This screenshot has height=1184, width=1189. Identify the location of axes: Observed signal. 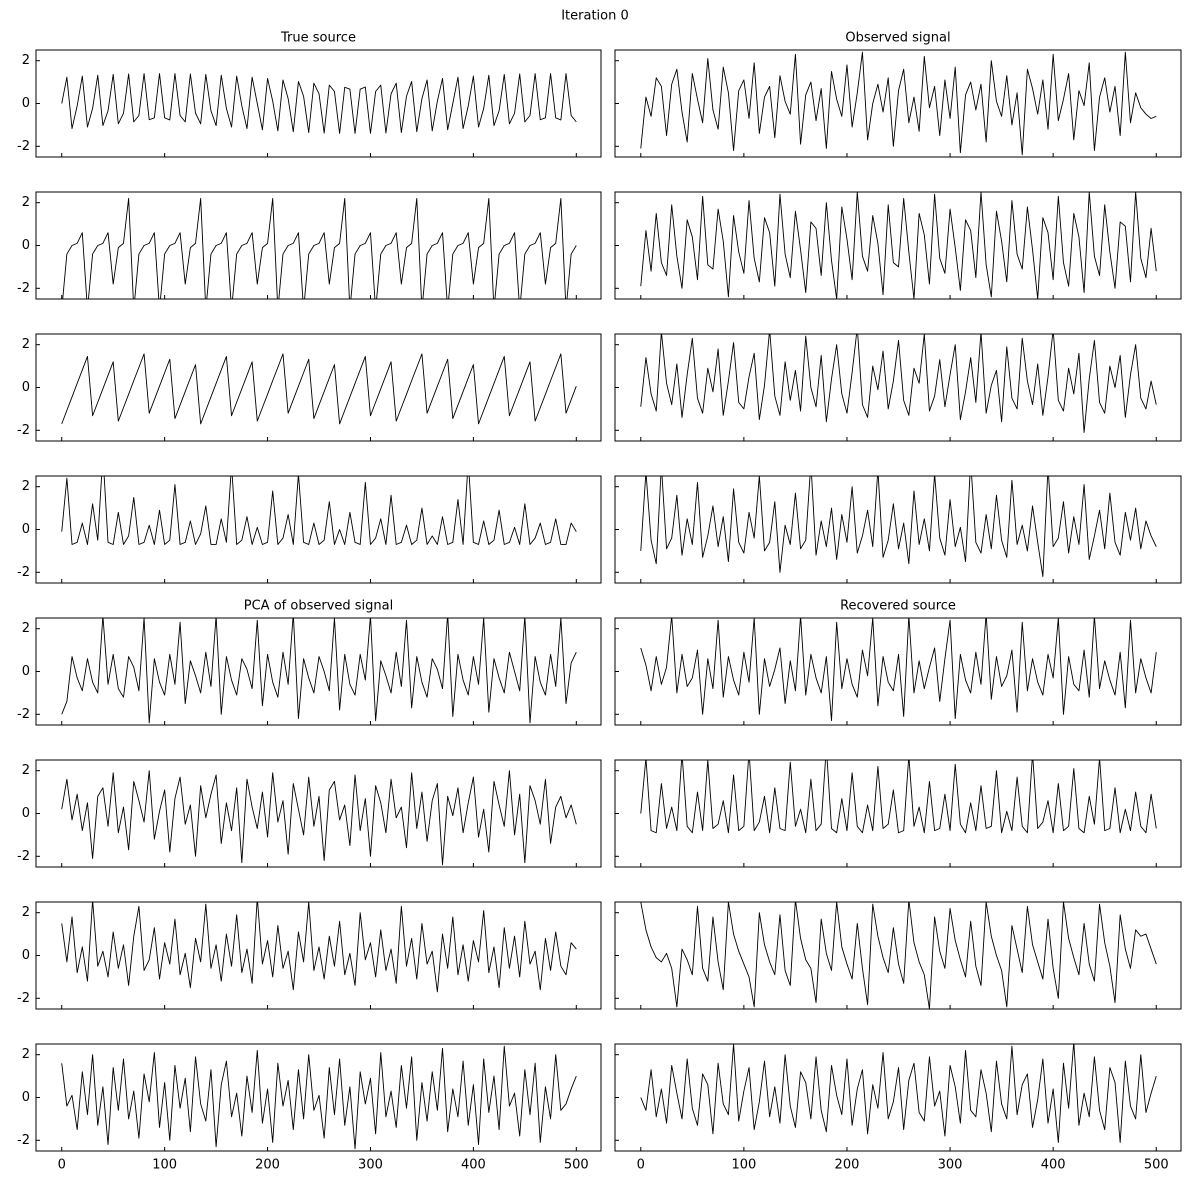
(898, 94).